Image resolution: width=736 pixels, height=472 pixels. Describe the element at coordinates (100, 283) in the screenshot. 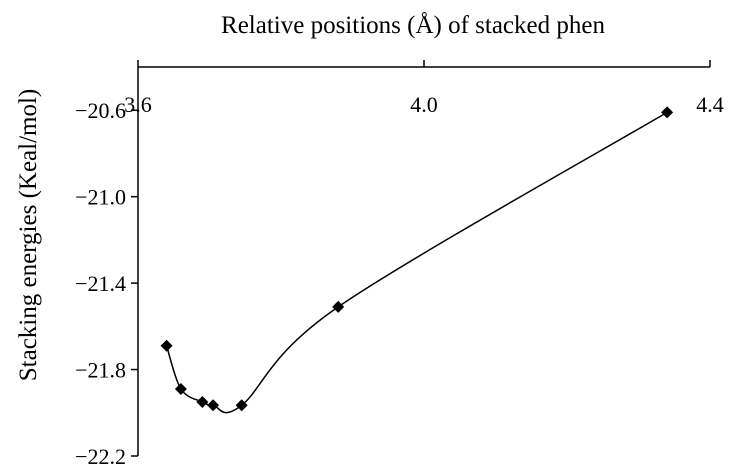

I see `y-tick-label: −21.4` at that location.